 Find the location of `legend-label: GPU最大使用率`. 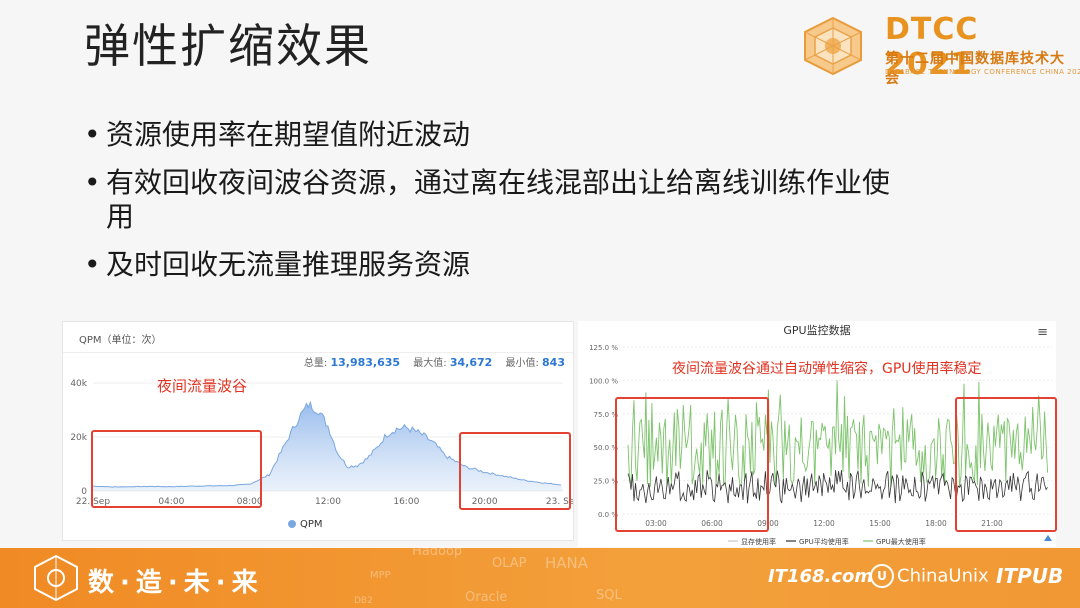

legend-label: GPU最大使用率 is located at coordinates (901, 541).